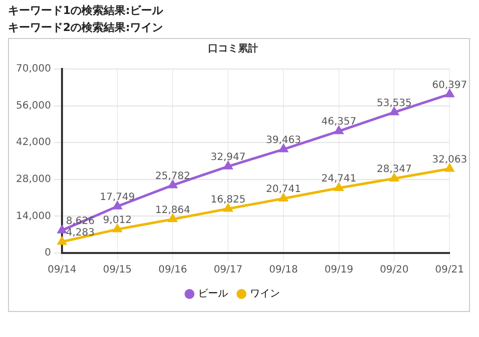  Describe the element at coordinates (450, 85) in the screenshot. I see `data-label: 60,397` at that location.